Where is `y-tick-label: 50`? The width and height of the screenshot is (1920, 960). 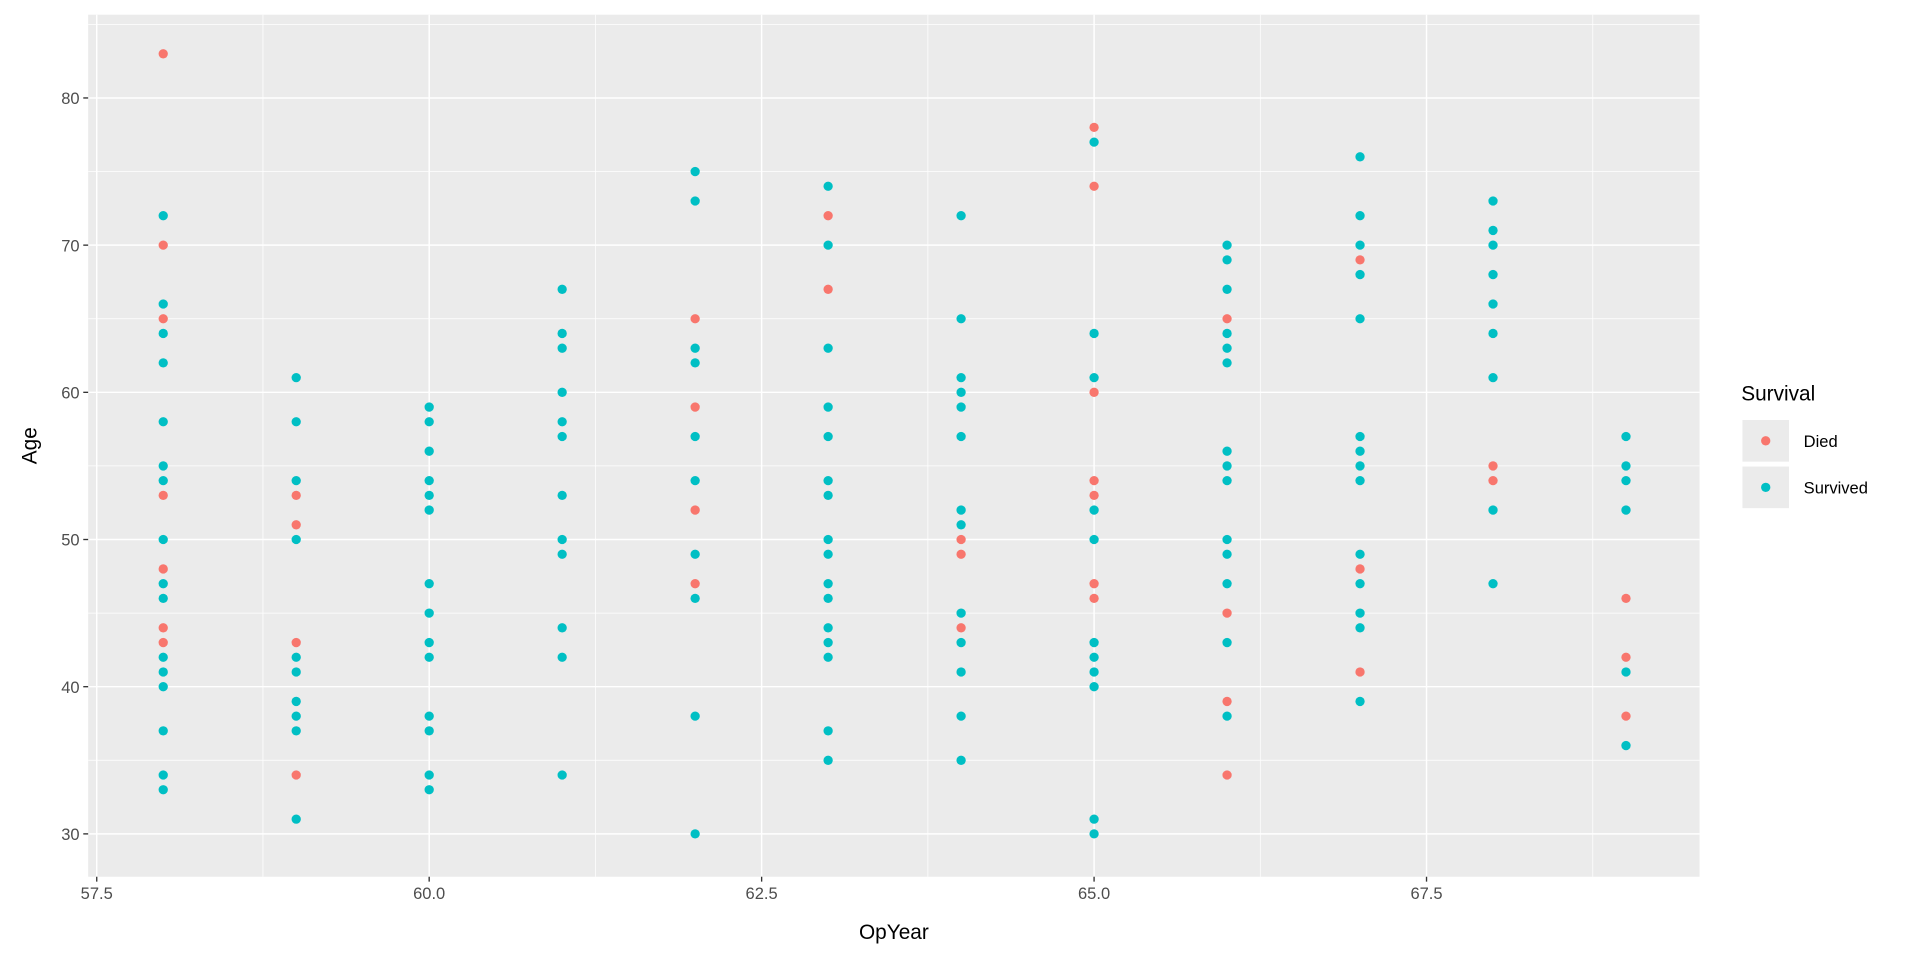 y-tick-label: 50 is located at coordinates (70, 540).